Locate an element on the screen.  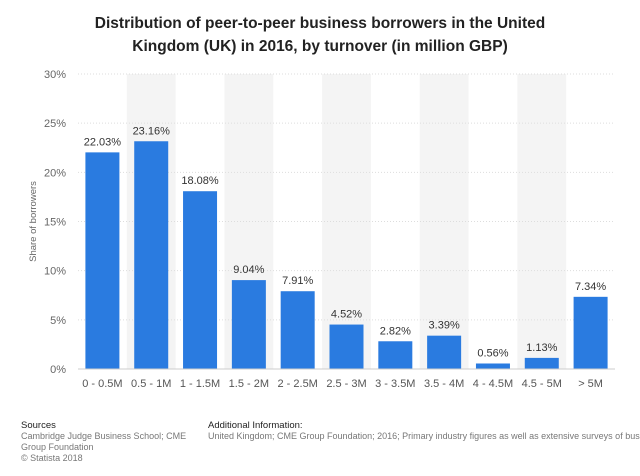
y-axis-label: Share of borrowers is located at coordinates (33, 221).